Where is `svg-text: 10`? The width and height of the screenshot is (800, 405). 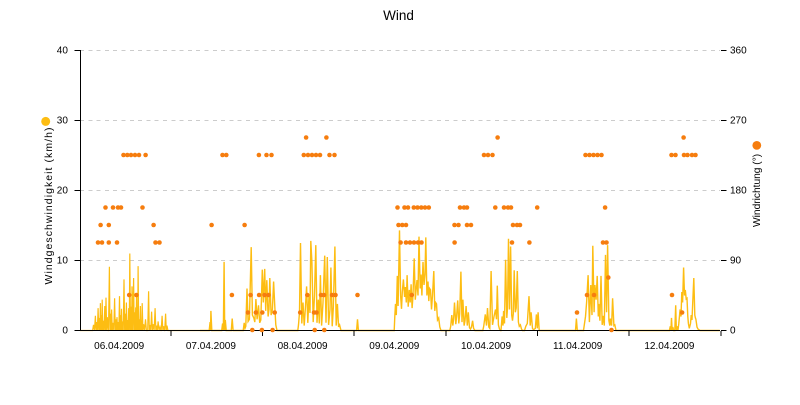 svg-text: 10 is located at coordinates (63, 261).